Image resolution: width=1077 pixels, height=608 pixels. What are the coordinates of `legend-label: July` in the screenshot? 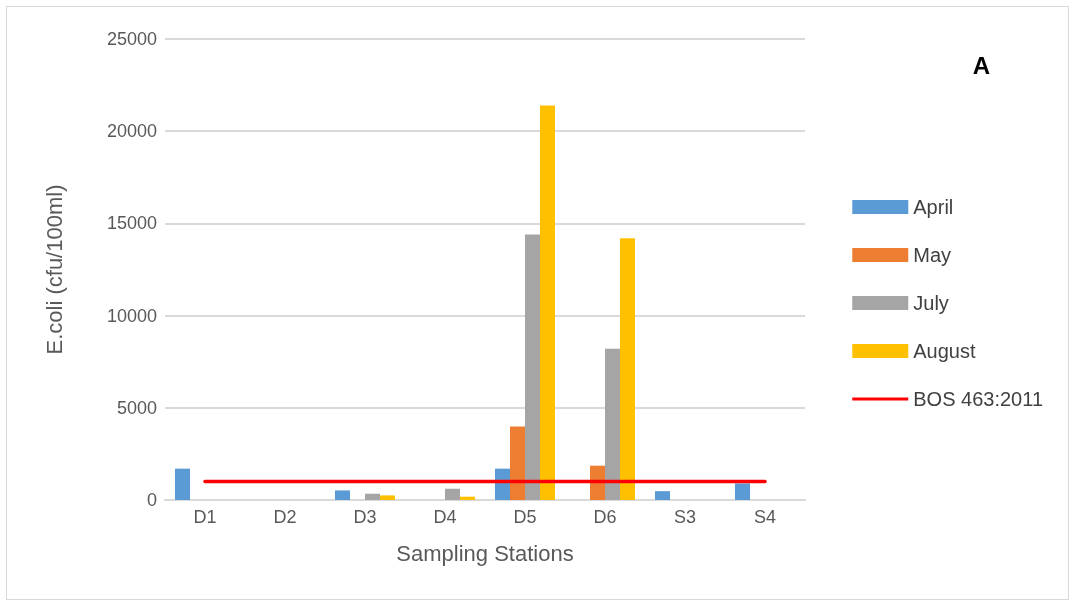 It's located at (931, 303).